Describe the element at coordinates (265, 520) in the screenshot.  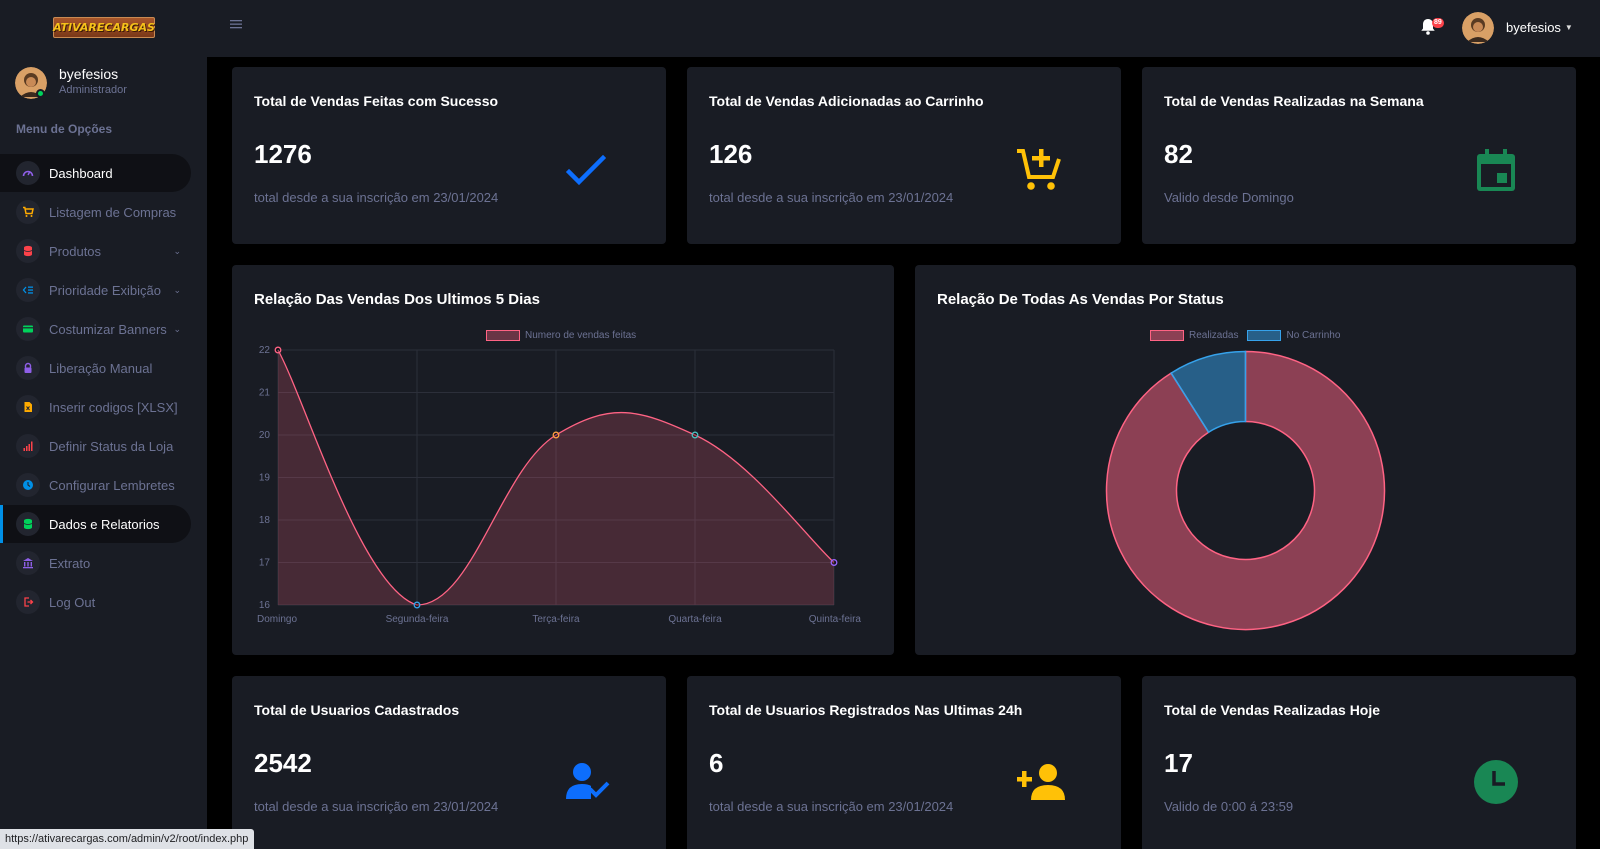
I see `y-tick-label: 18` at that location.